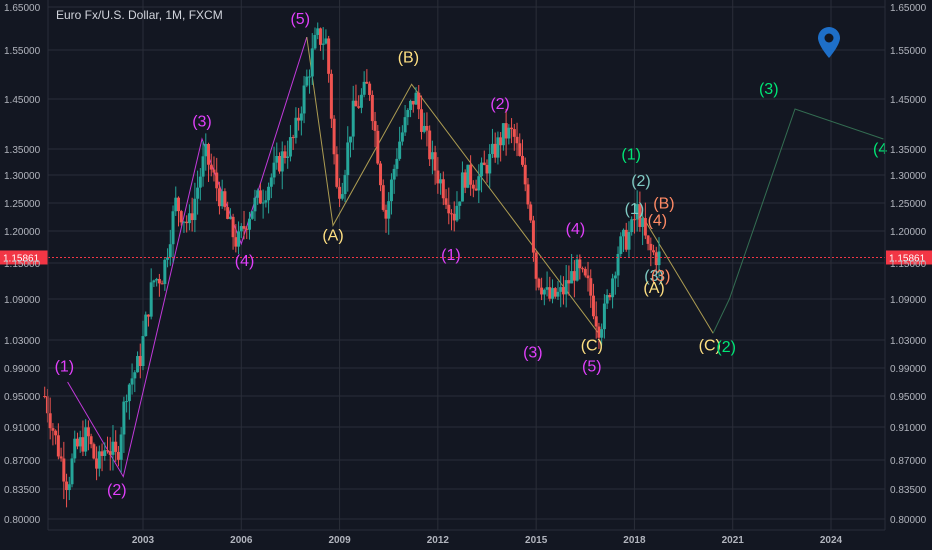  I want to click on y-tick-label-right: 1.15000, so click(908, 264).